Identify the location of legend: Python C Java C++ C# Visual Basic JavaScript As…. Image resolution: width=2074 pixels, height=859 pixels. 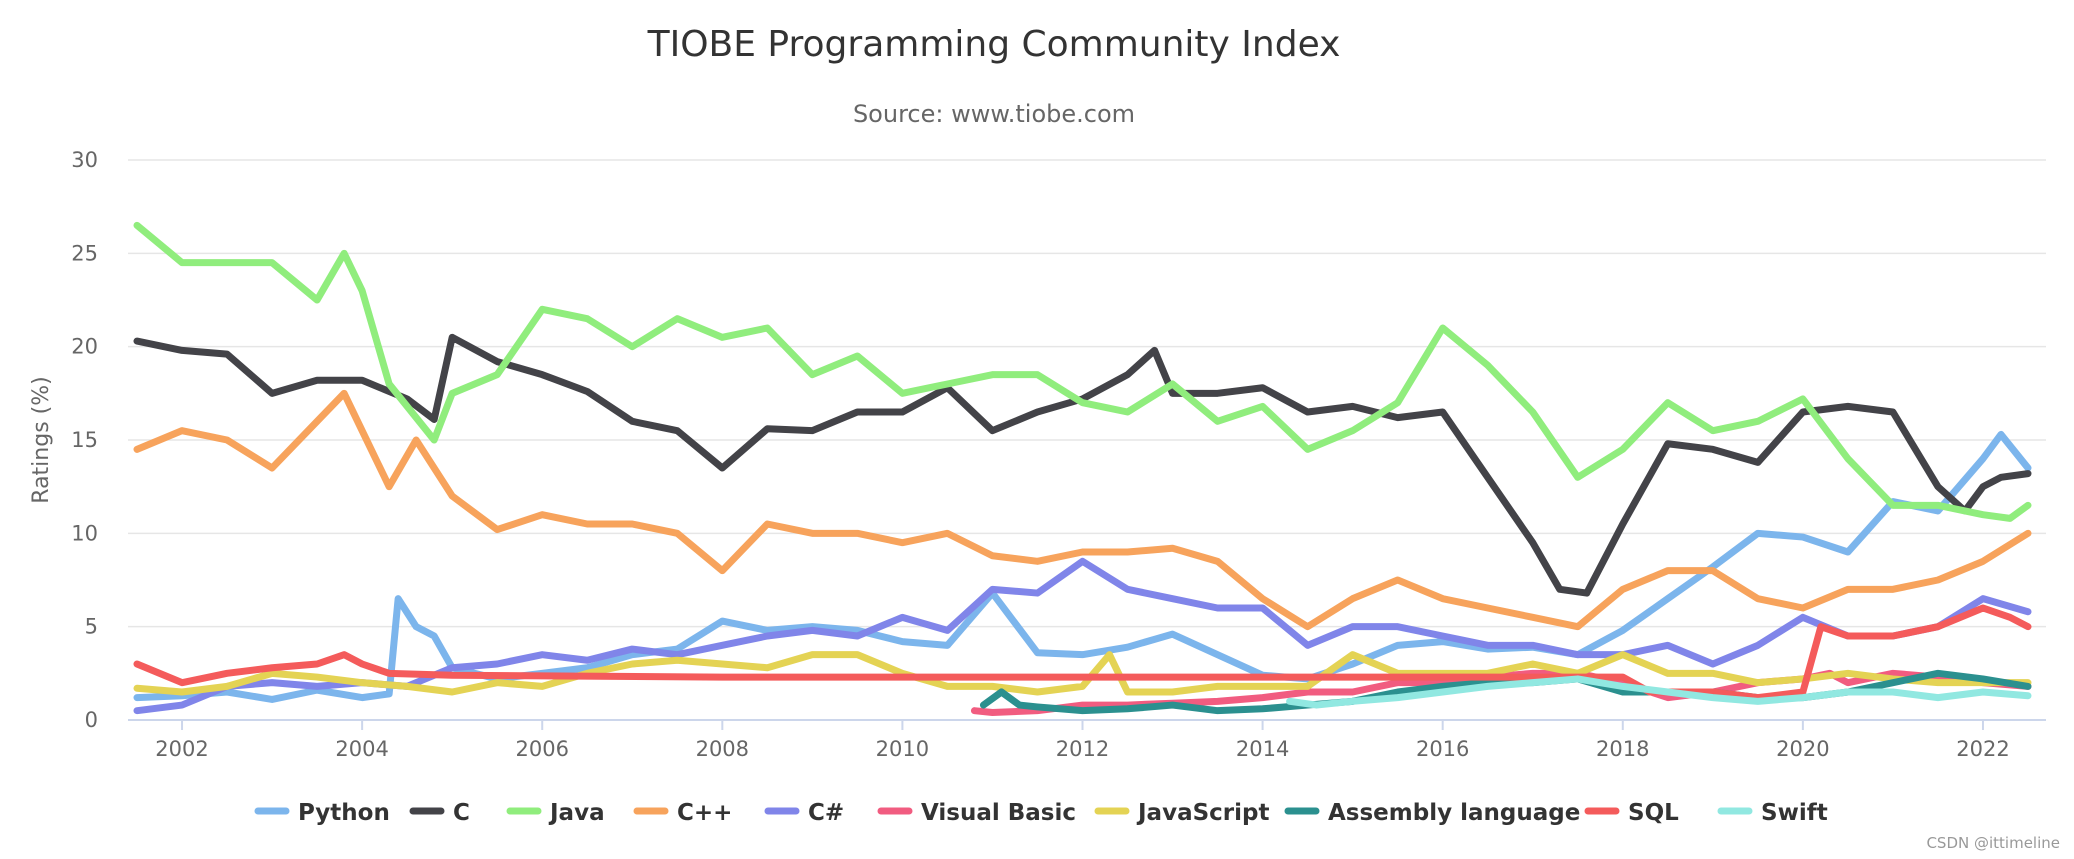
(1041, 813).